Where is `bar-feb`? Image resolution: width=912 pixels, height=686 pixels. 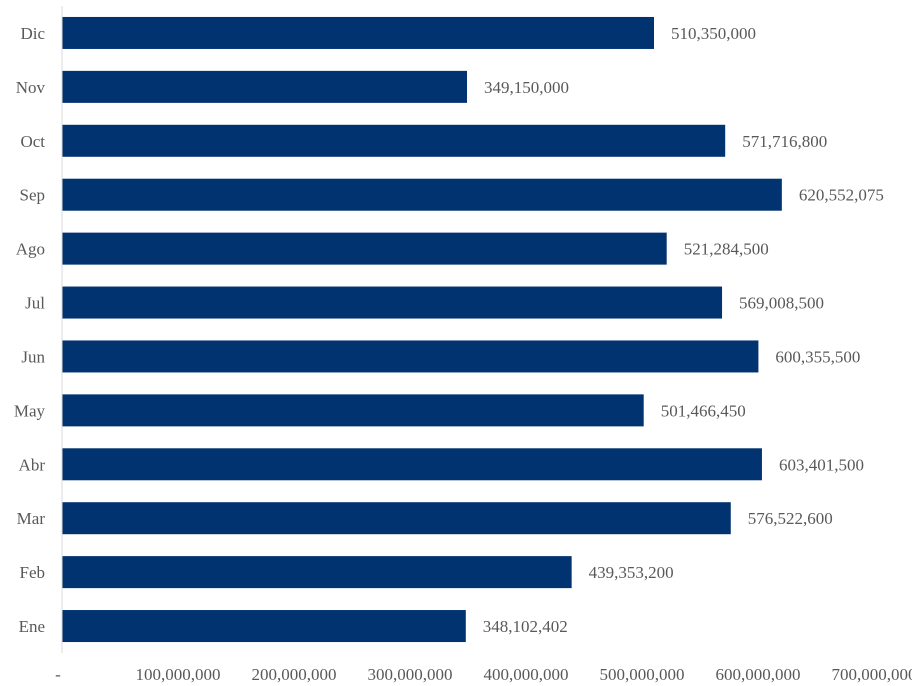
bar-feb is located at coordinates (317, 572).